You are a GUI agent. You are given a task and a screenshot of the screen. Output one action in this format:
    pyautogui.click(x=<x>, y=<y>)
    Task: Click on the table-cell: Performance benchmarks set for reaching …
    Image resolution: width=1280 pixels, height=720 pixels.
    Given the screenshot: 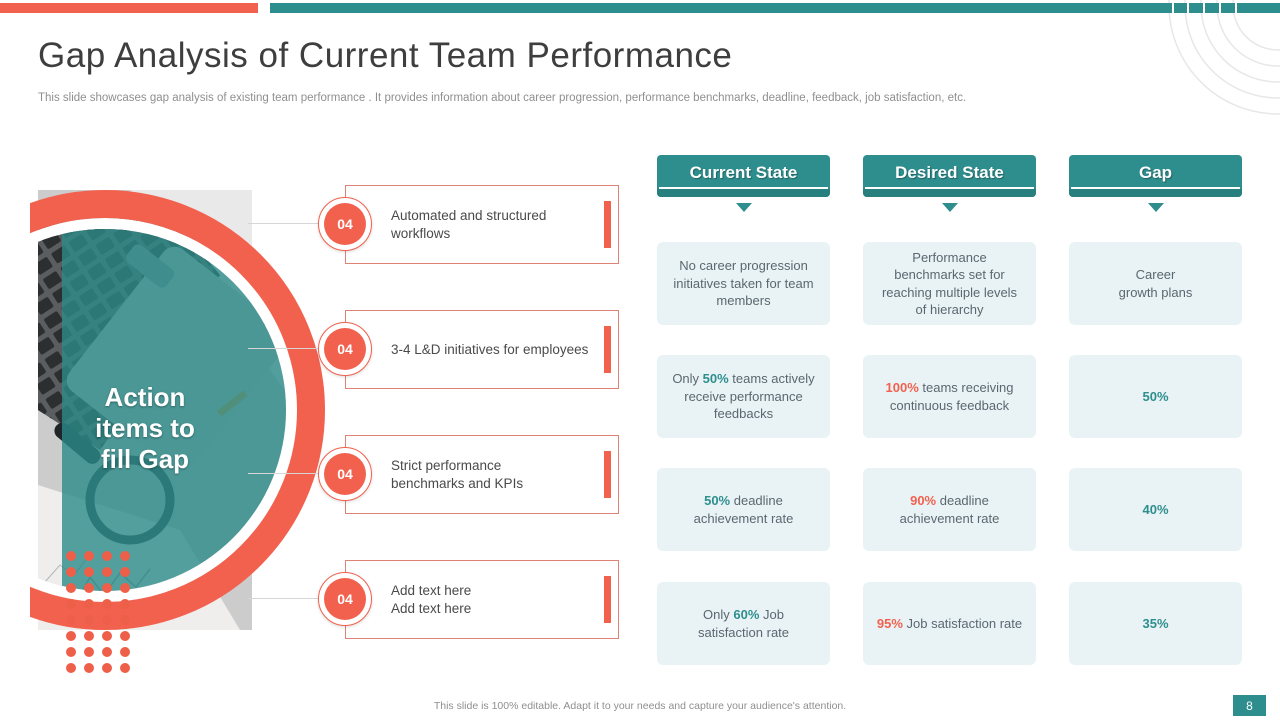 What is the action you would take?
    pyautogui.click(x=949, y=283)
    